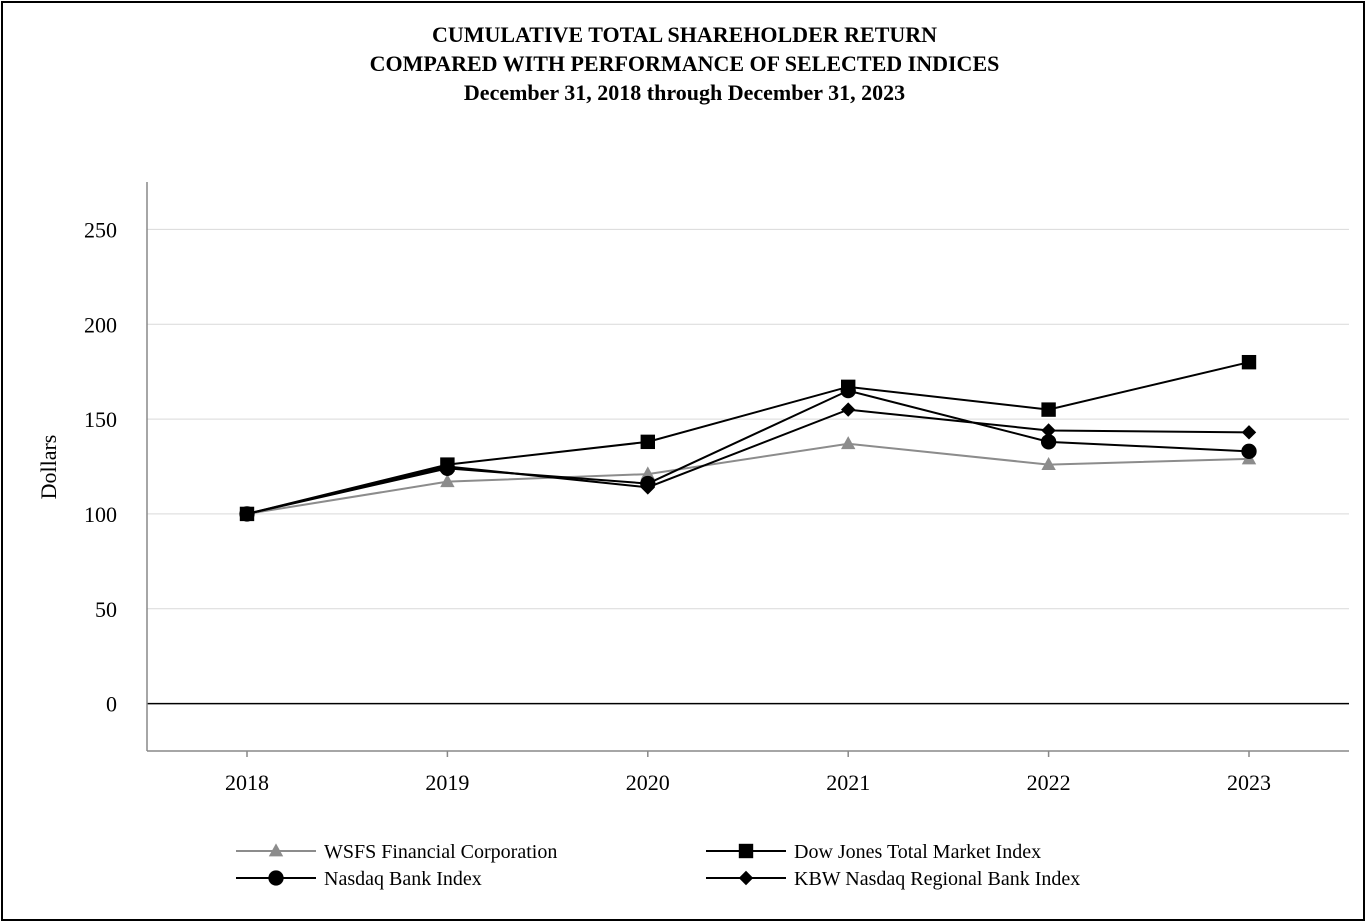 Image resolution: width=1369 pixels, height=921 pixels. I want to click on y-tick-label: 100, so click(100, 514).